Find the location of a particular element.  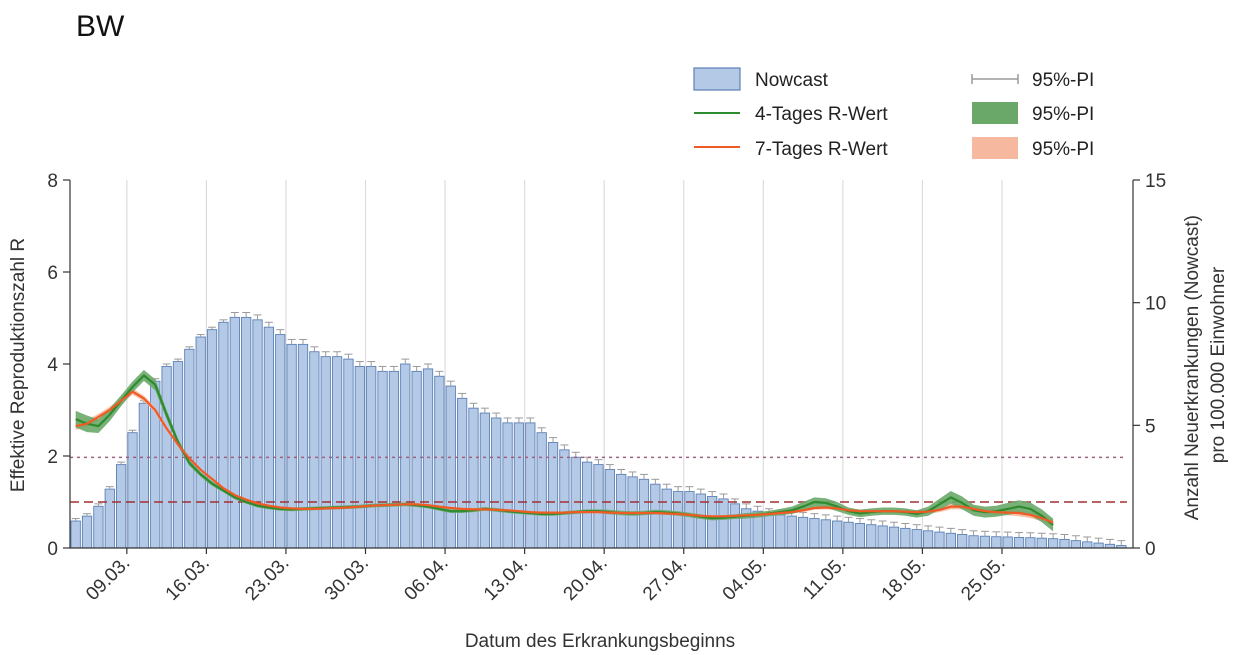

y-right-tick-label: 15 is located at coordinates (1155, 181).